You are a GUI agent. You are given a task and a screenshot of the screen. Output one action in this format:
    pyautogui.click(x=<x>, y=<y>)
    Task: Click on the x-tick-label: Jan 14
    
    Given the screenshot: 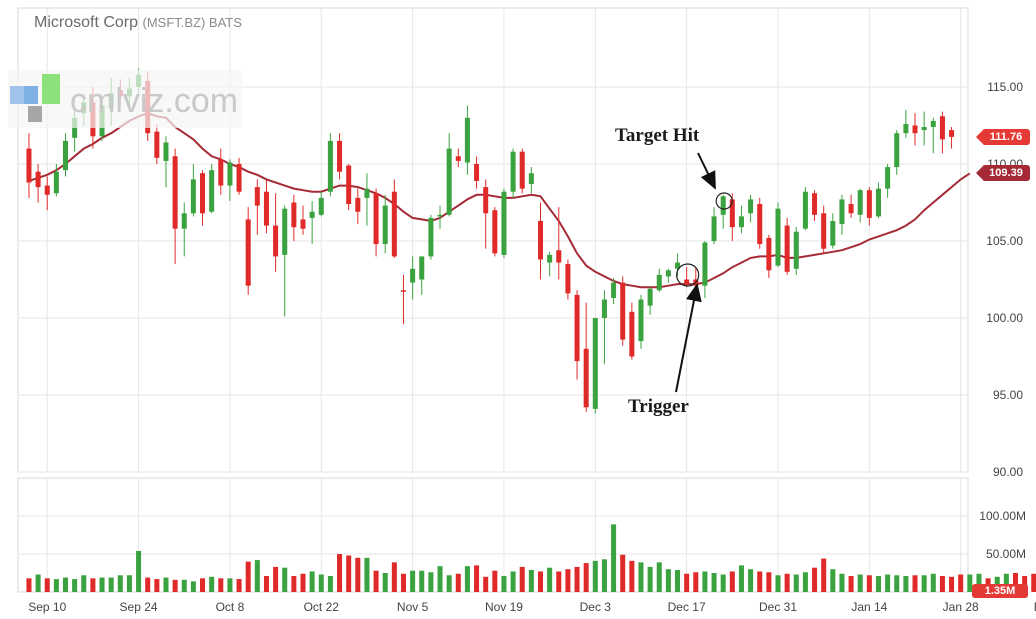 What is the action you would take?
    pyautogui.click(x=869, y=607)
    